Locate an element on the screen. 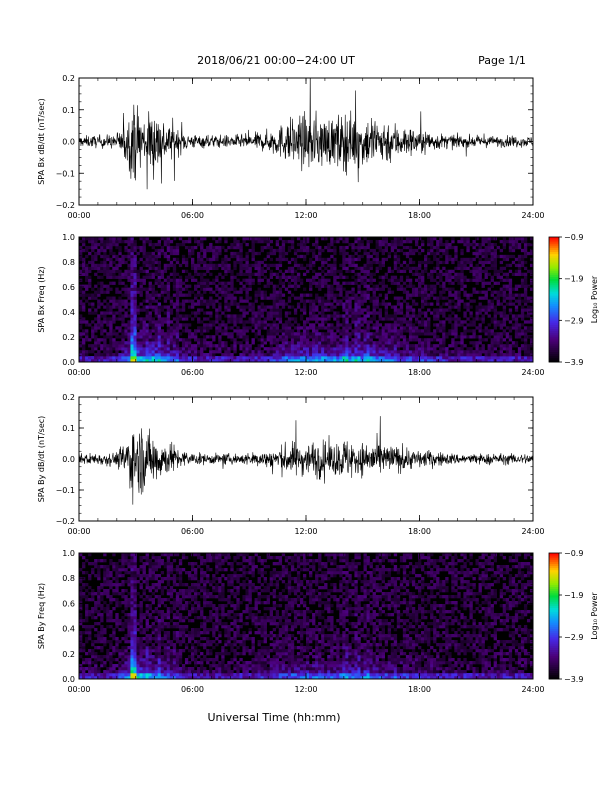  y-tick-label: 0.8 is located at coordinates (68, 262).